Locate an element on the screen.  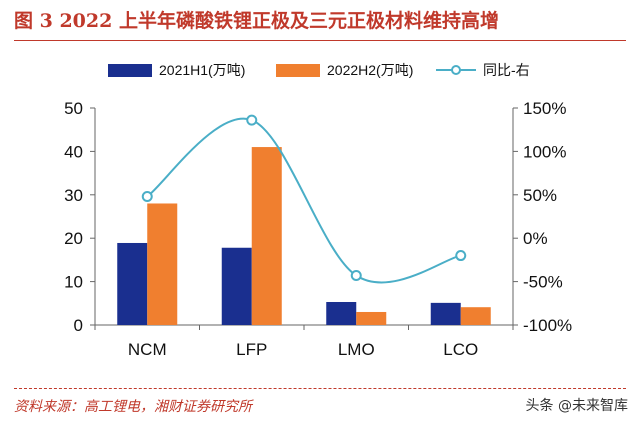
left-tick-label: 50 is located at coordinates (73, 108).